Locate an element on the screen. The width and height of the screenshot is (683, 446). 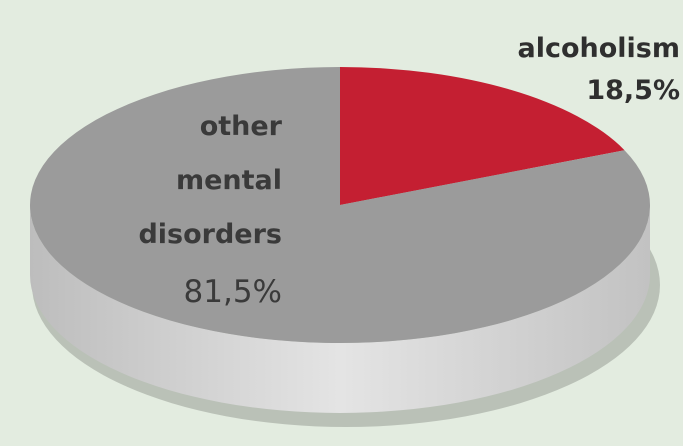
slice-label-alcoholism: alcoholism 18,5% is located at coordinates (560, 70).